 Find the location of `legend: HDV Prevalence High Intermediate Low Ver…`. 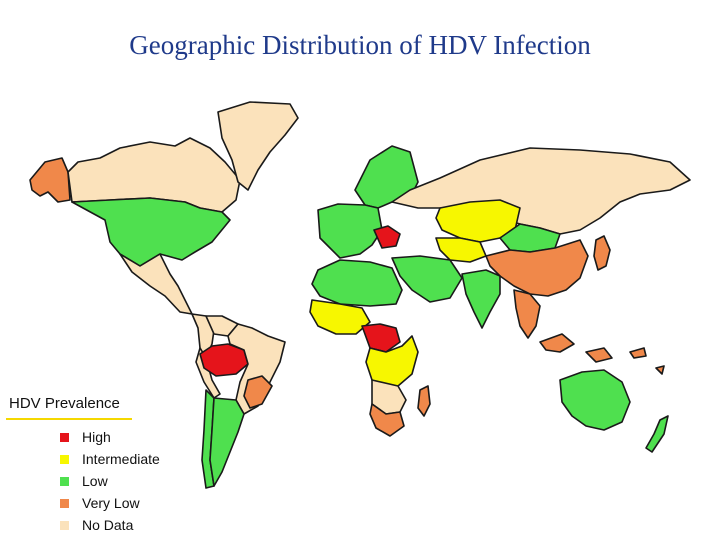

legend: HDV Prevalence High Intermediate Low Ver… is located at coordinates (106, 465).